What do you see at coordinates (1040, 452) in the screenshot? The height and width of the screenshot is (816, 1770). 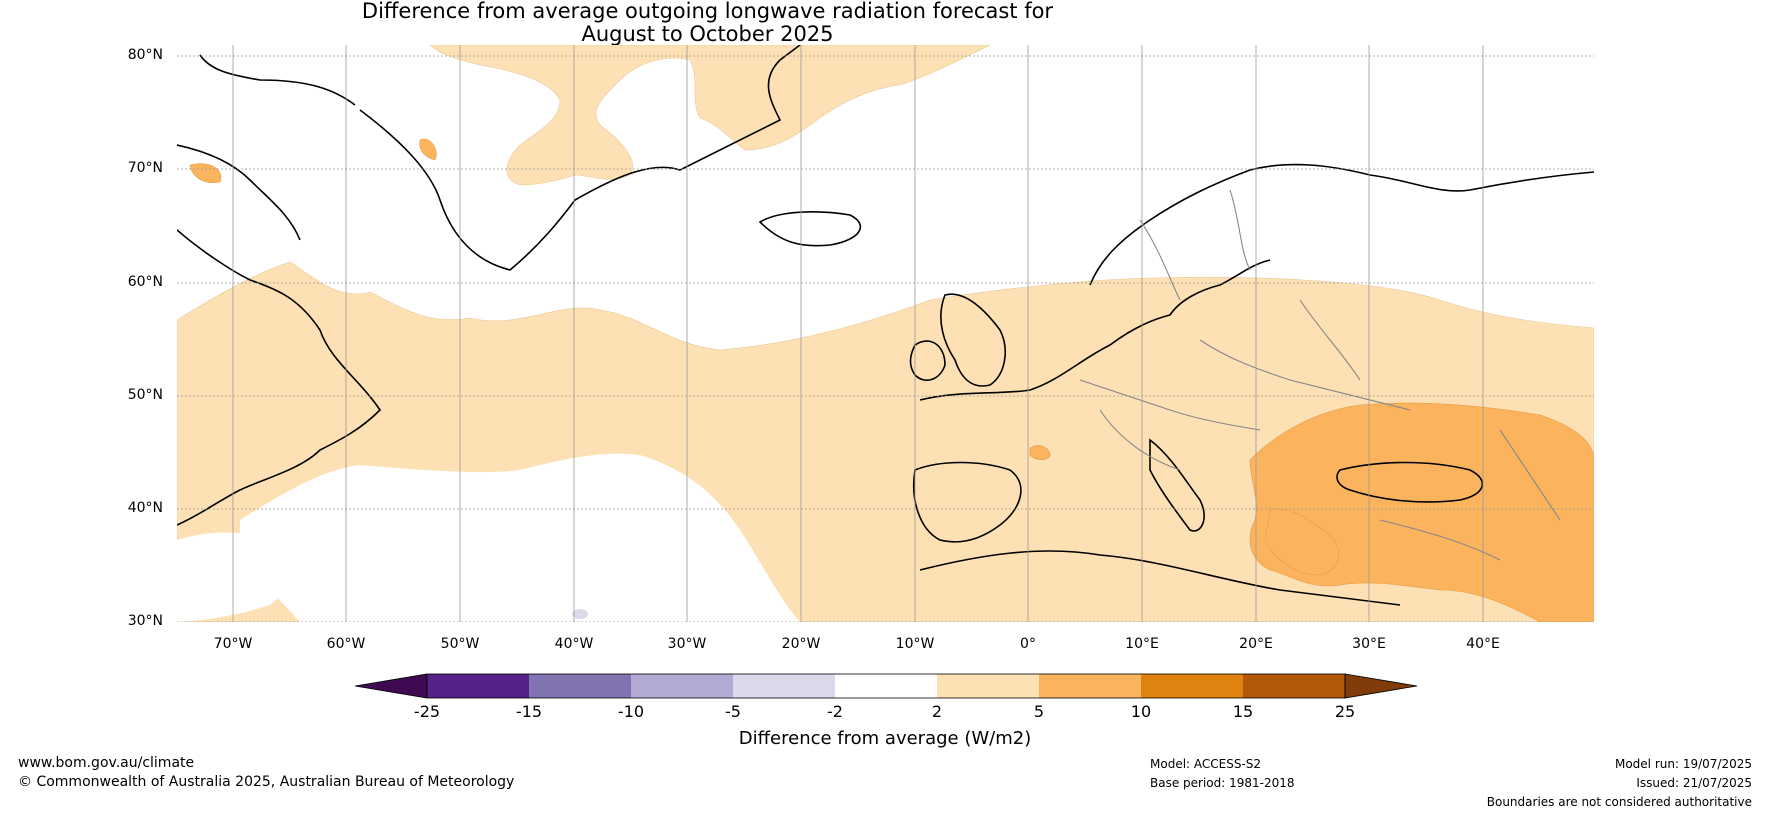 I see `central-europe-spot` at bounding box center [1040, 452].